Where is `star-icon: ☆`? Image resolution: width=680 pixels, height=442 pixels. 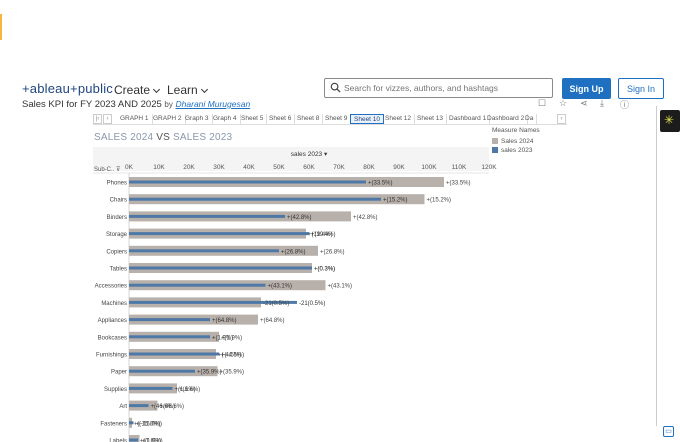 star-icon: ☆ is located at coordinates (563, 103).